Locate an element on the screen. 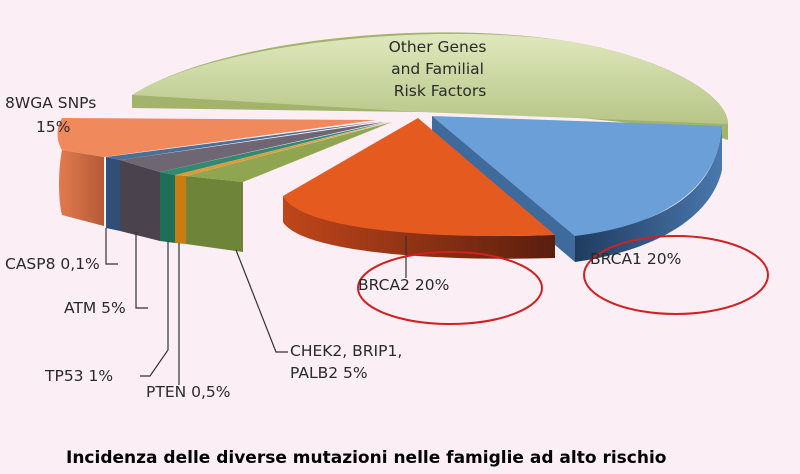  slice-brca1 is located at coordinates (577, 176).